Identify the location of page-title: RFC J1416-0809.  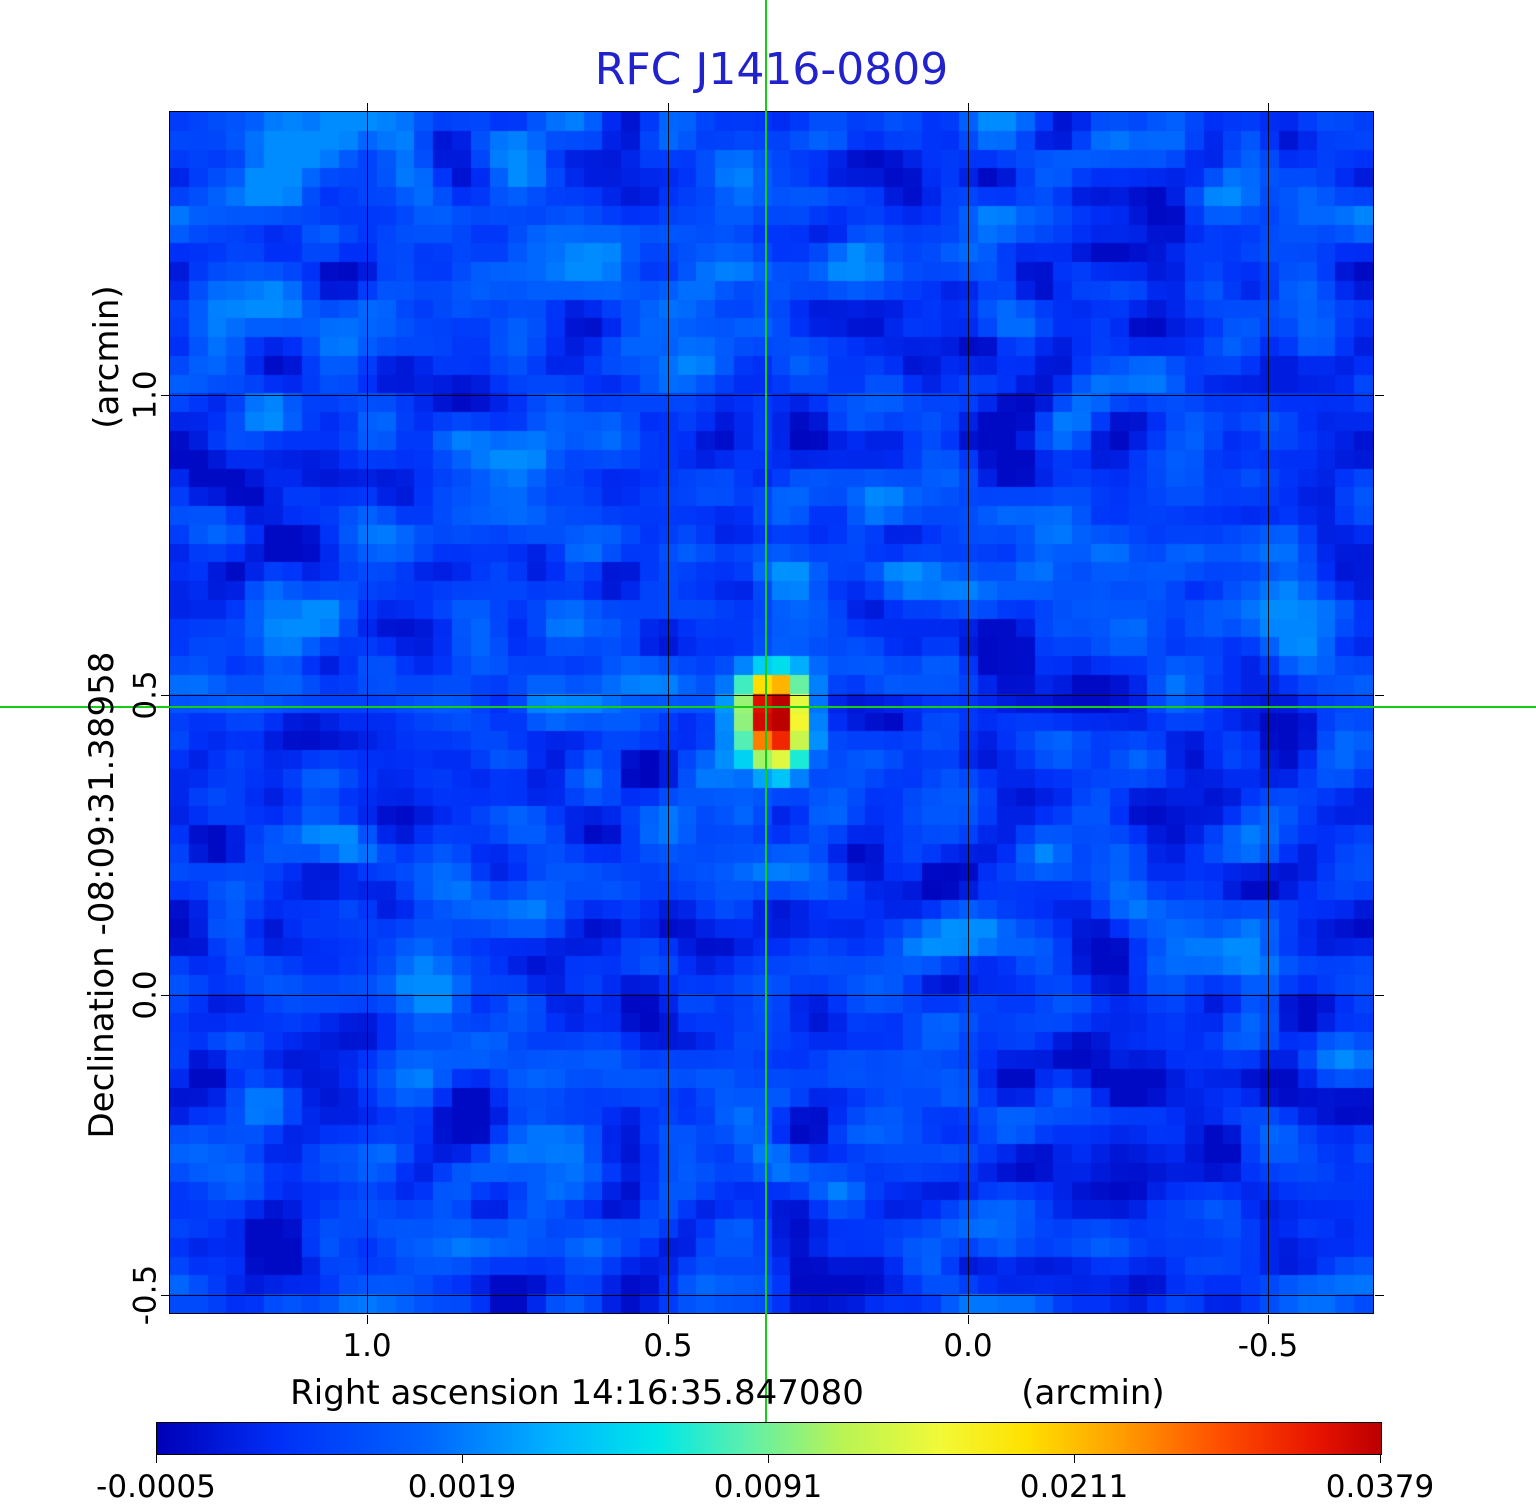
(771, 69).